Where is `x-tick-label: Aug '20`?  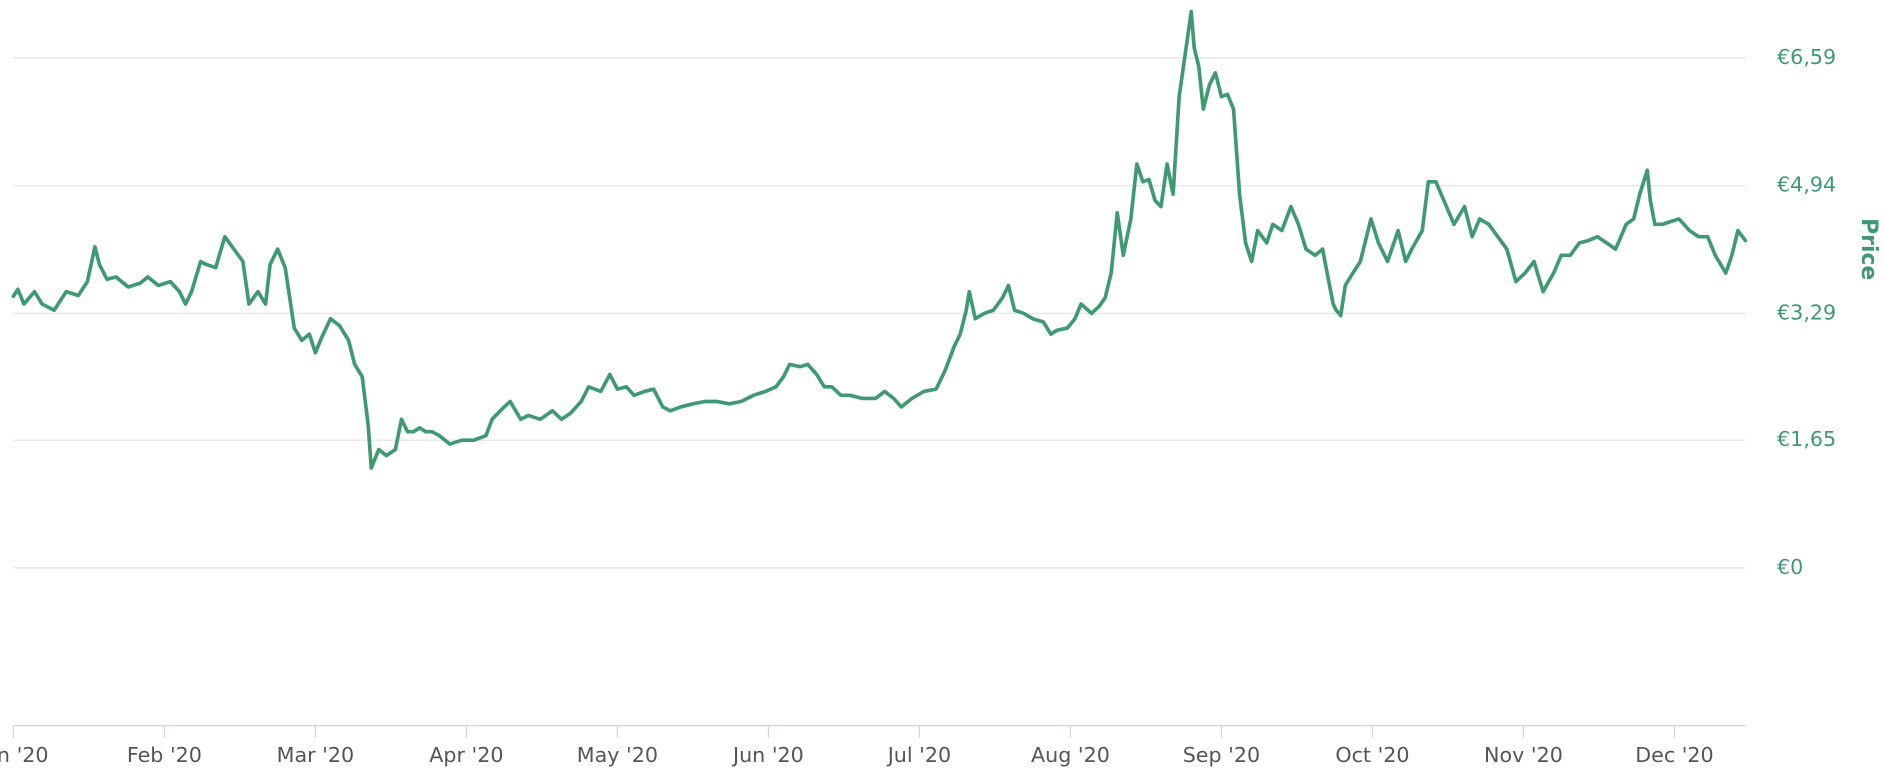
x-tick-label: Aug '20 is located at coordinates (1070, 755).